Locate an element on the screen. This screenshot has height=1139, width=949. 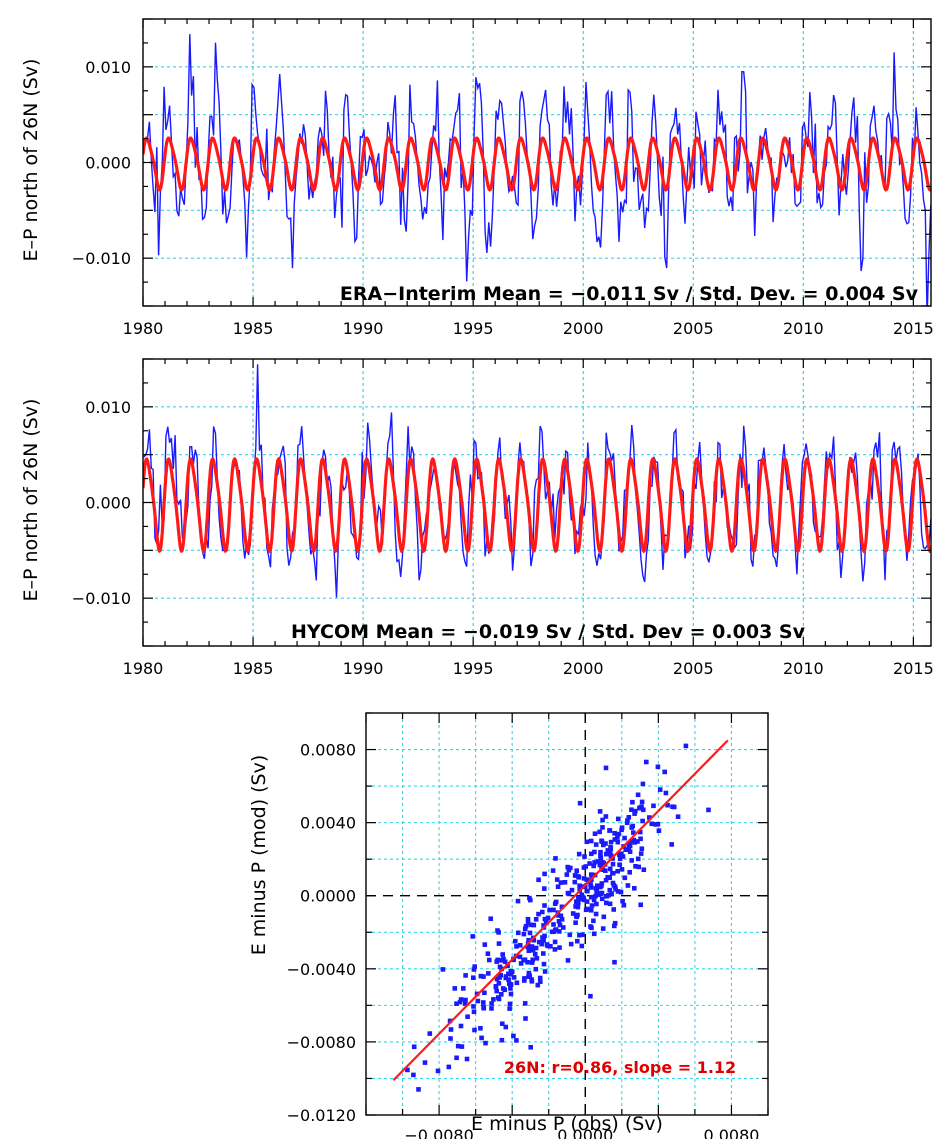
x-tick-label: 2010 is located at coordinates (803, 668).